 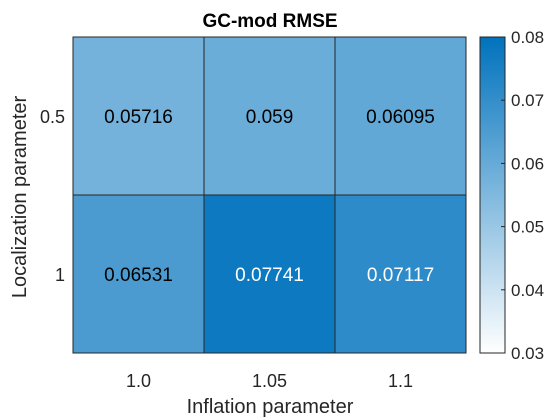 What do you see at coordinates (60, 275) in the screenshot?
I see `y-tick-label: 1` at bounding box center [60, 275].